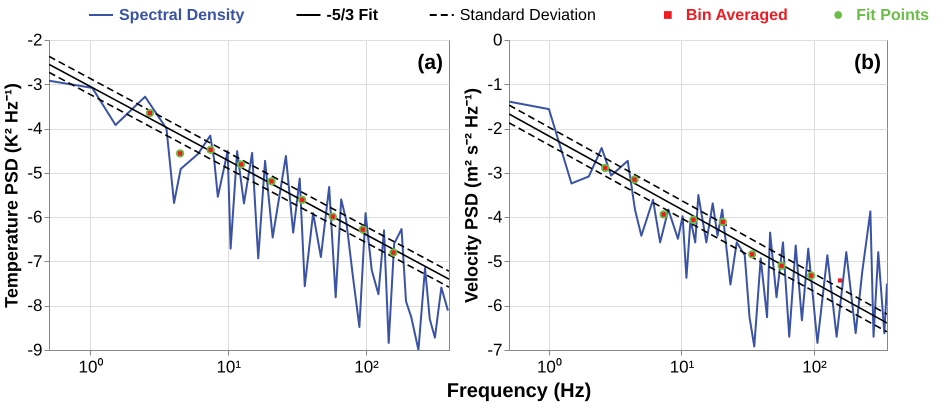 Image resolution: width=952 pixels, height=417 pixels. I want to click on y-tick-label: 0, so click(497, 40).